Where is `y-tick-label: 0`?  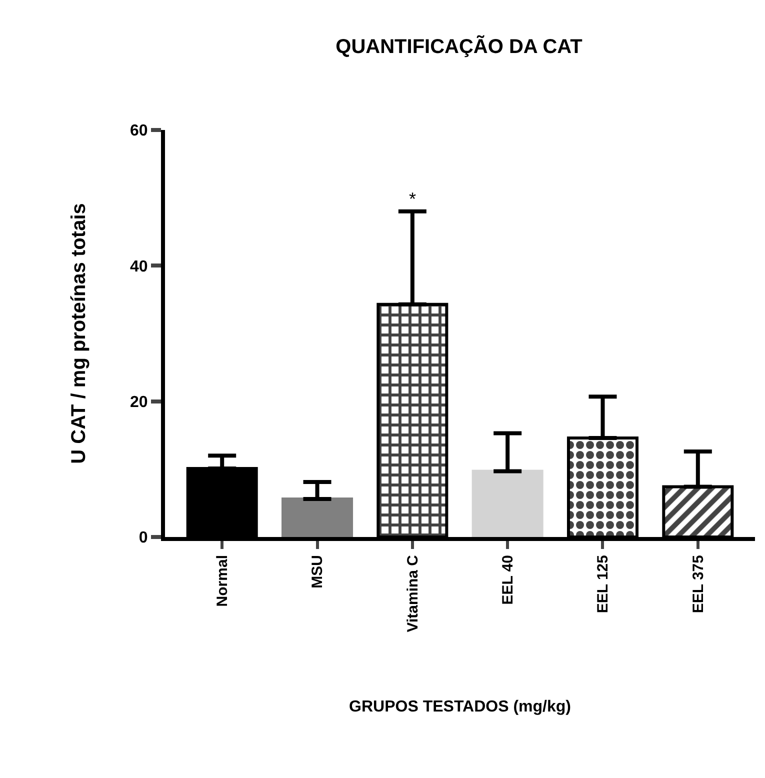 y-tick-label: 0 is located at coordinates (143, 538).